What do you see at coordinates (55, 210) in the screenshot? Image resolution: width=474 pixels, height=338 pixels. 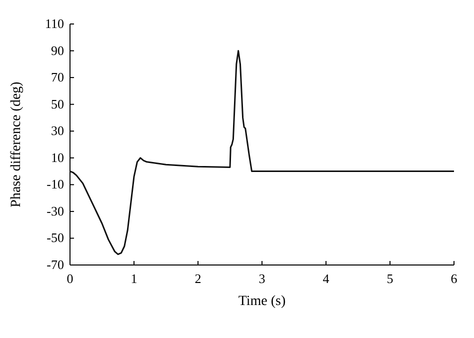 I see `y-tick-label: -30` at bounding box center [55, 210].